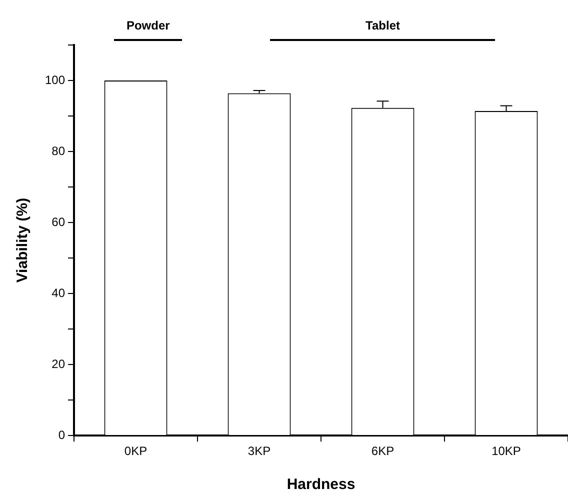  What do you see at coordinates (62, 435) in the screenshot?
I see `y-tick-label: 0` at bounding box center [62, 435].